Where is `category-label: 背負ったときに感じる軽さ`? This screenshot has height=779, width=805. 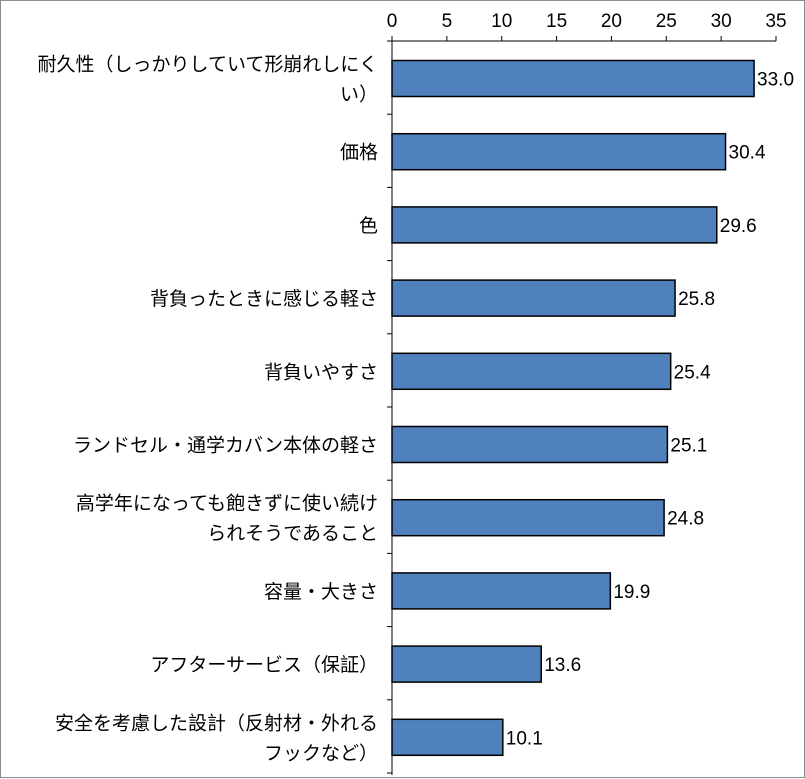
category-label: 背負ったときに感じる軽さ is located at coordinates (264, 299).